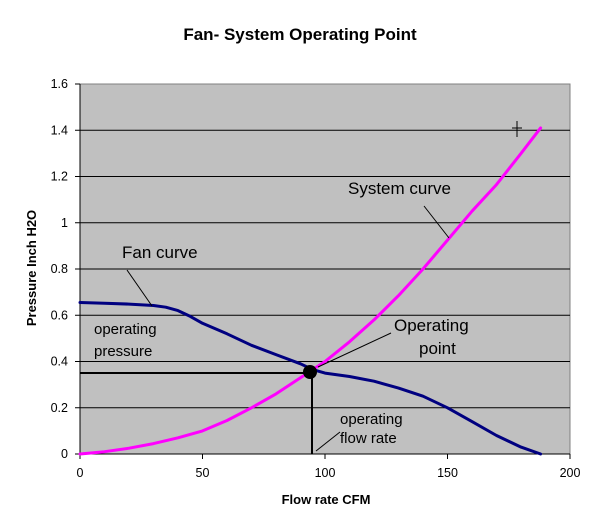 This screenshot has width=600, height=530. Describe the element at coordinates (300, 34) in the screenshot. I see `chart-title: Fan- System Operating Point` at that location.